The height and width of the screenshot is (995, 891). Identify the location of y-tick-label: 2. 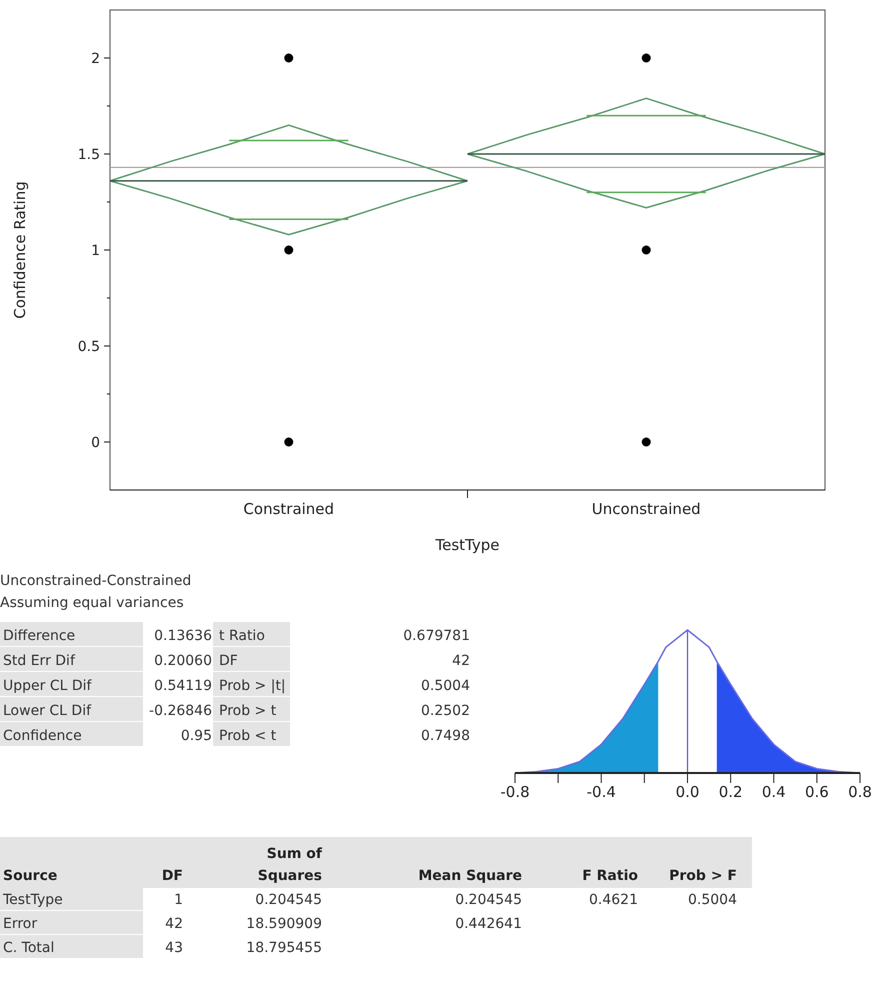
(95, 59).